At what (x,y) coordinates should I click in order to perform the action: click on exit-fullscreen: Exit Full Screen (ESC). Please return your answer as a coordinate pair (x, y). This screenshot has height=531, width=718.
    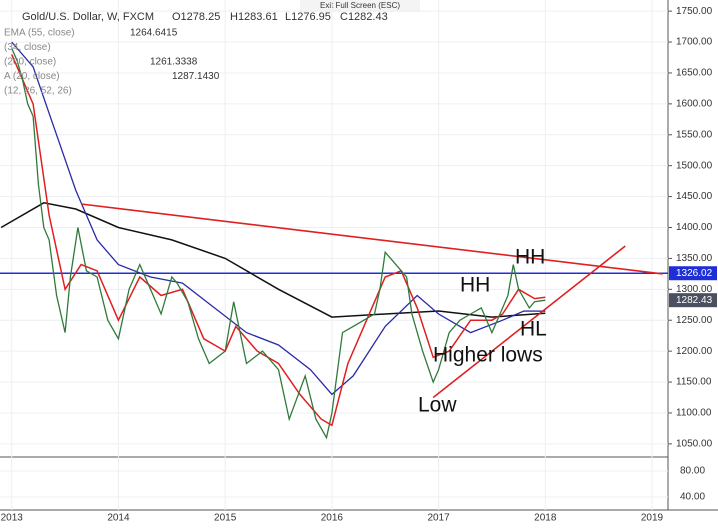
    Looking at the image, I should click on (360, 5).